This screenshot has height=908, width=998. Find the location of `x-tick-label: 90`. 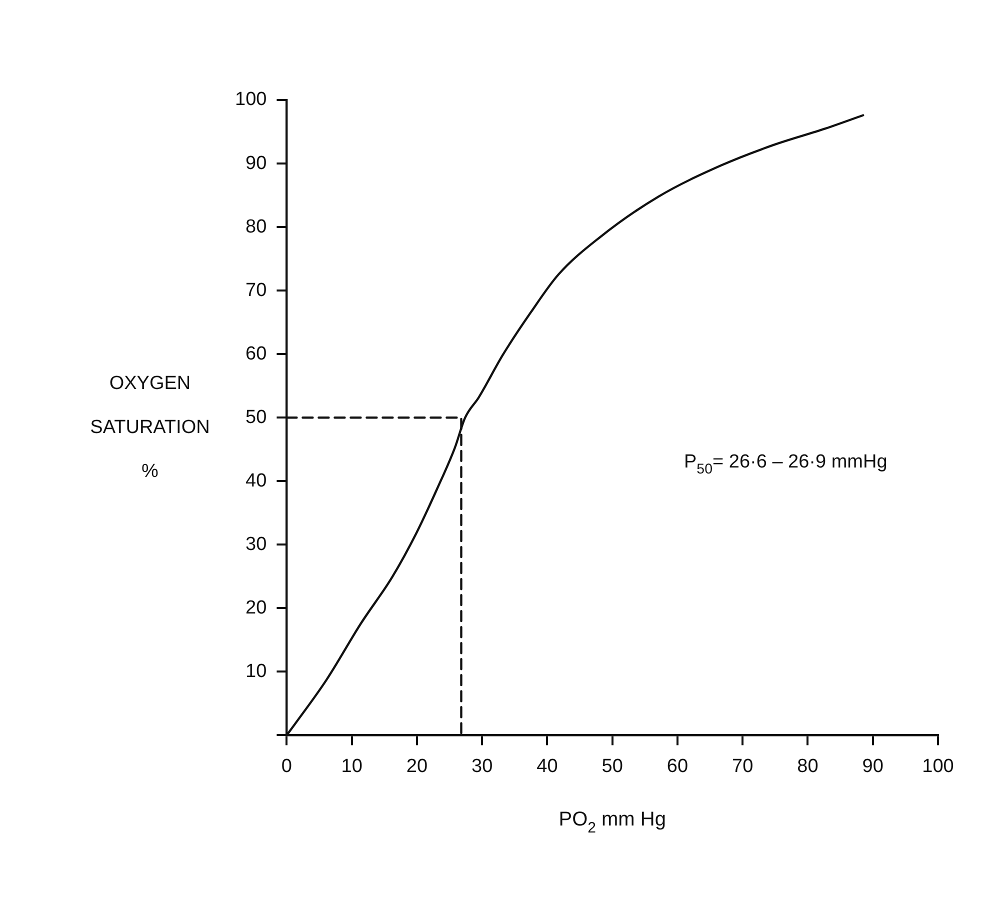

x-tick-label: 90 is located at coordinates (873, 766).